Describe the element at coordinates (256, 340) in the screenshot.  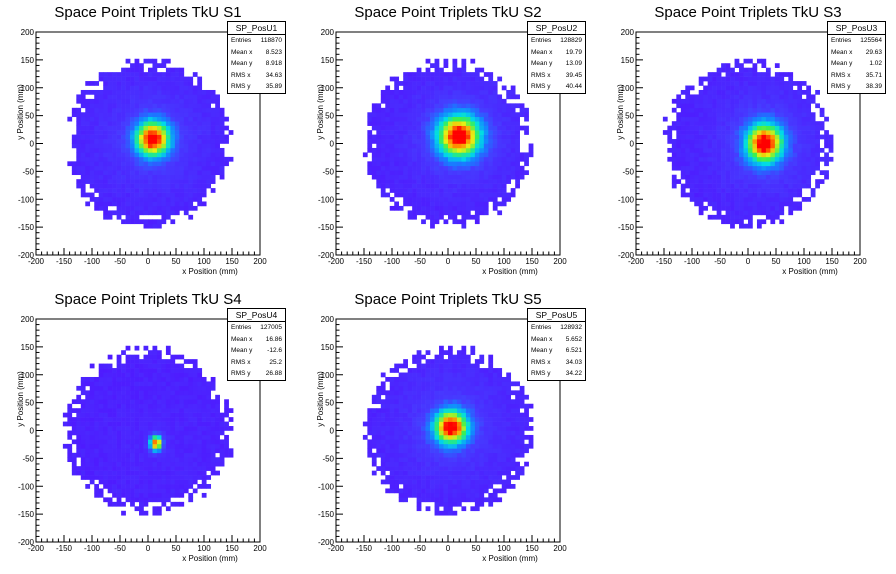
I see `stats-row: Mean x 16.86` at that location.